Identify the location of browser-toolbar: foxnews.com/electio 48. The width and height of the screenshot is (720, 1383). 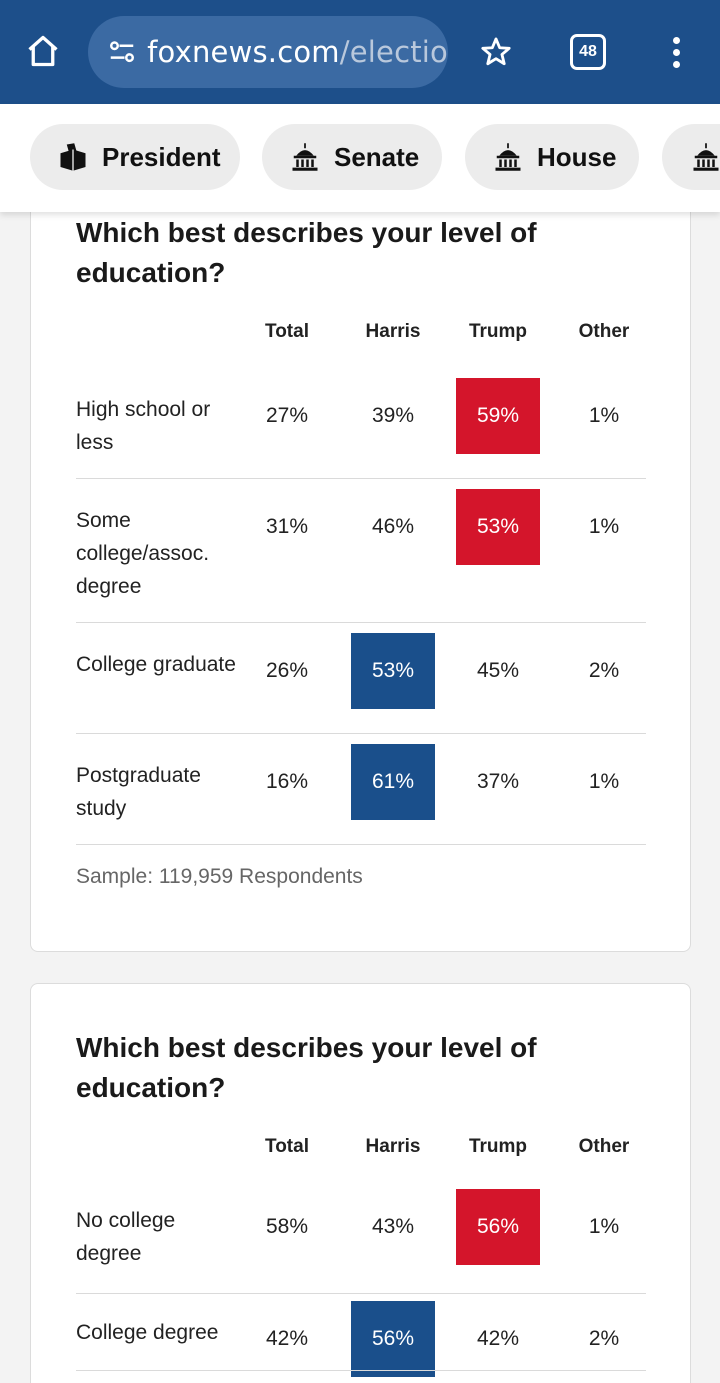
(360, 52).